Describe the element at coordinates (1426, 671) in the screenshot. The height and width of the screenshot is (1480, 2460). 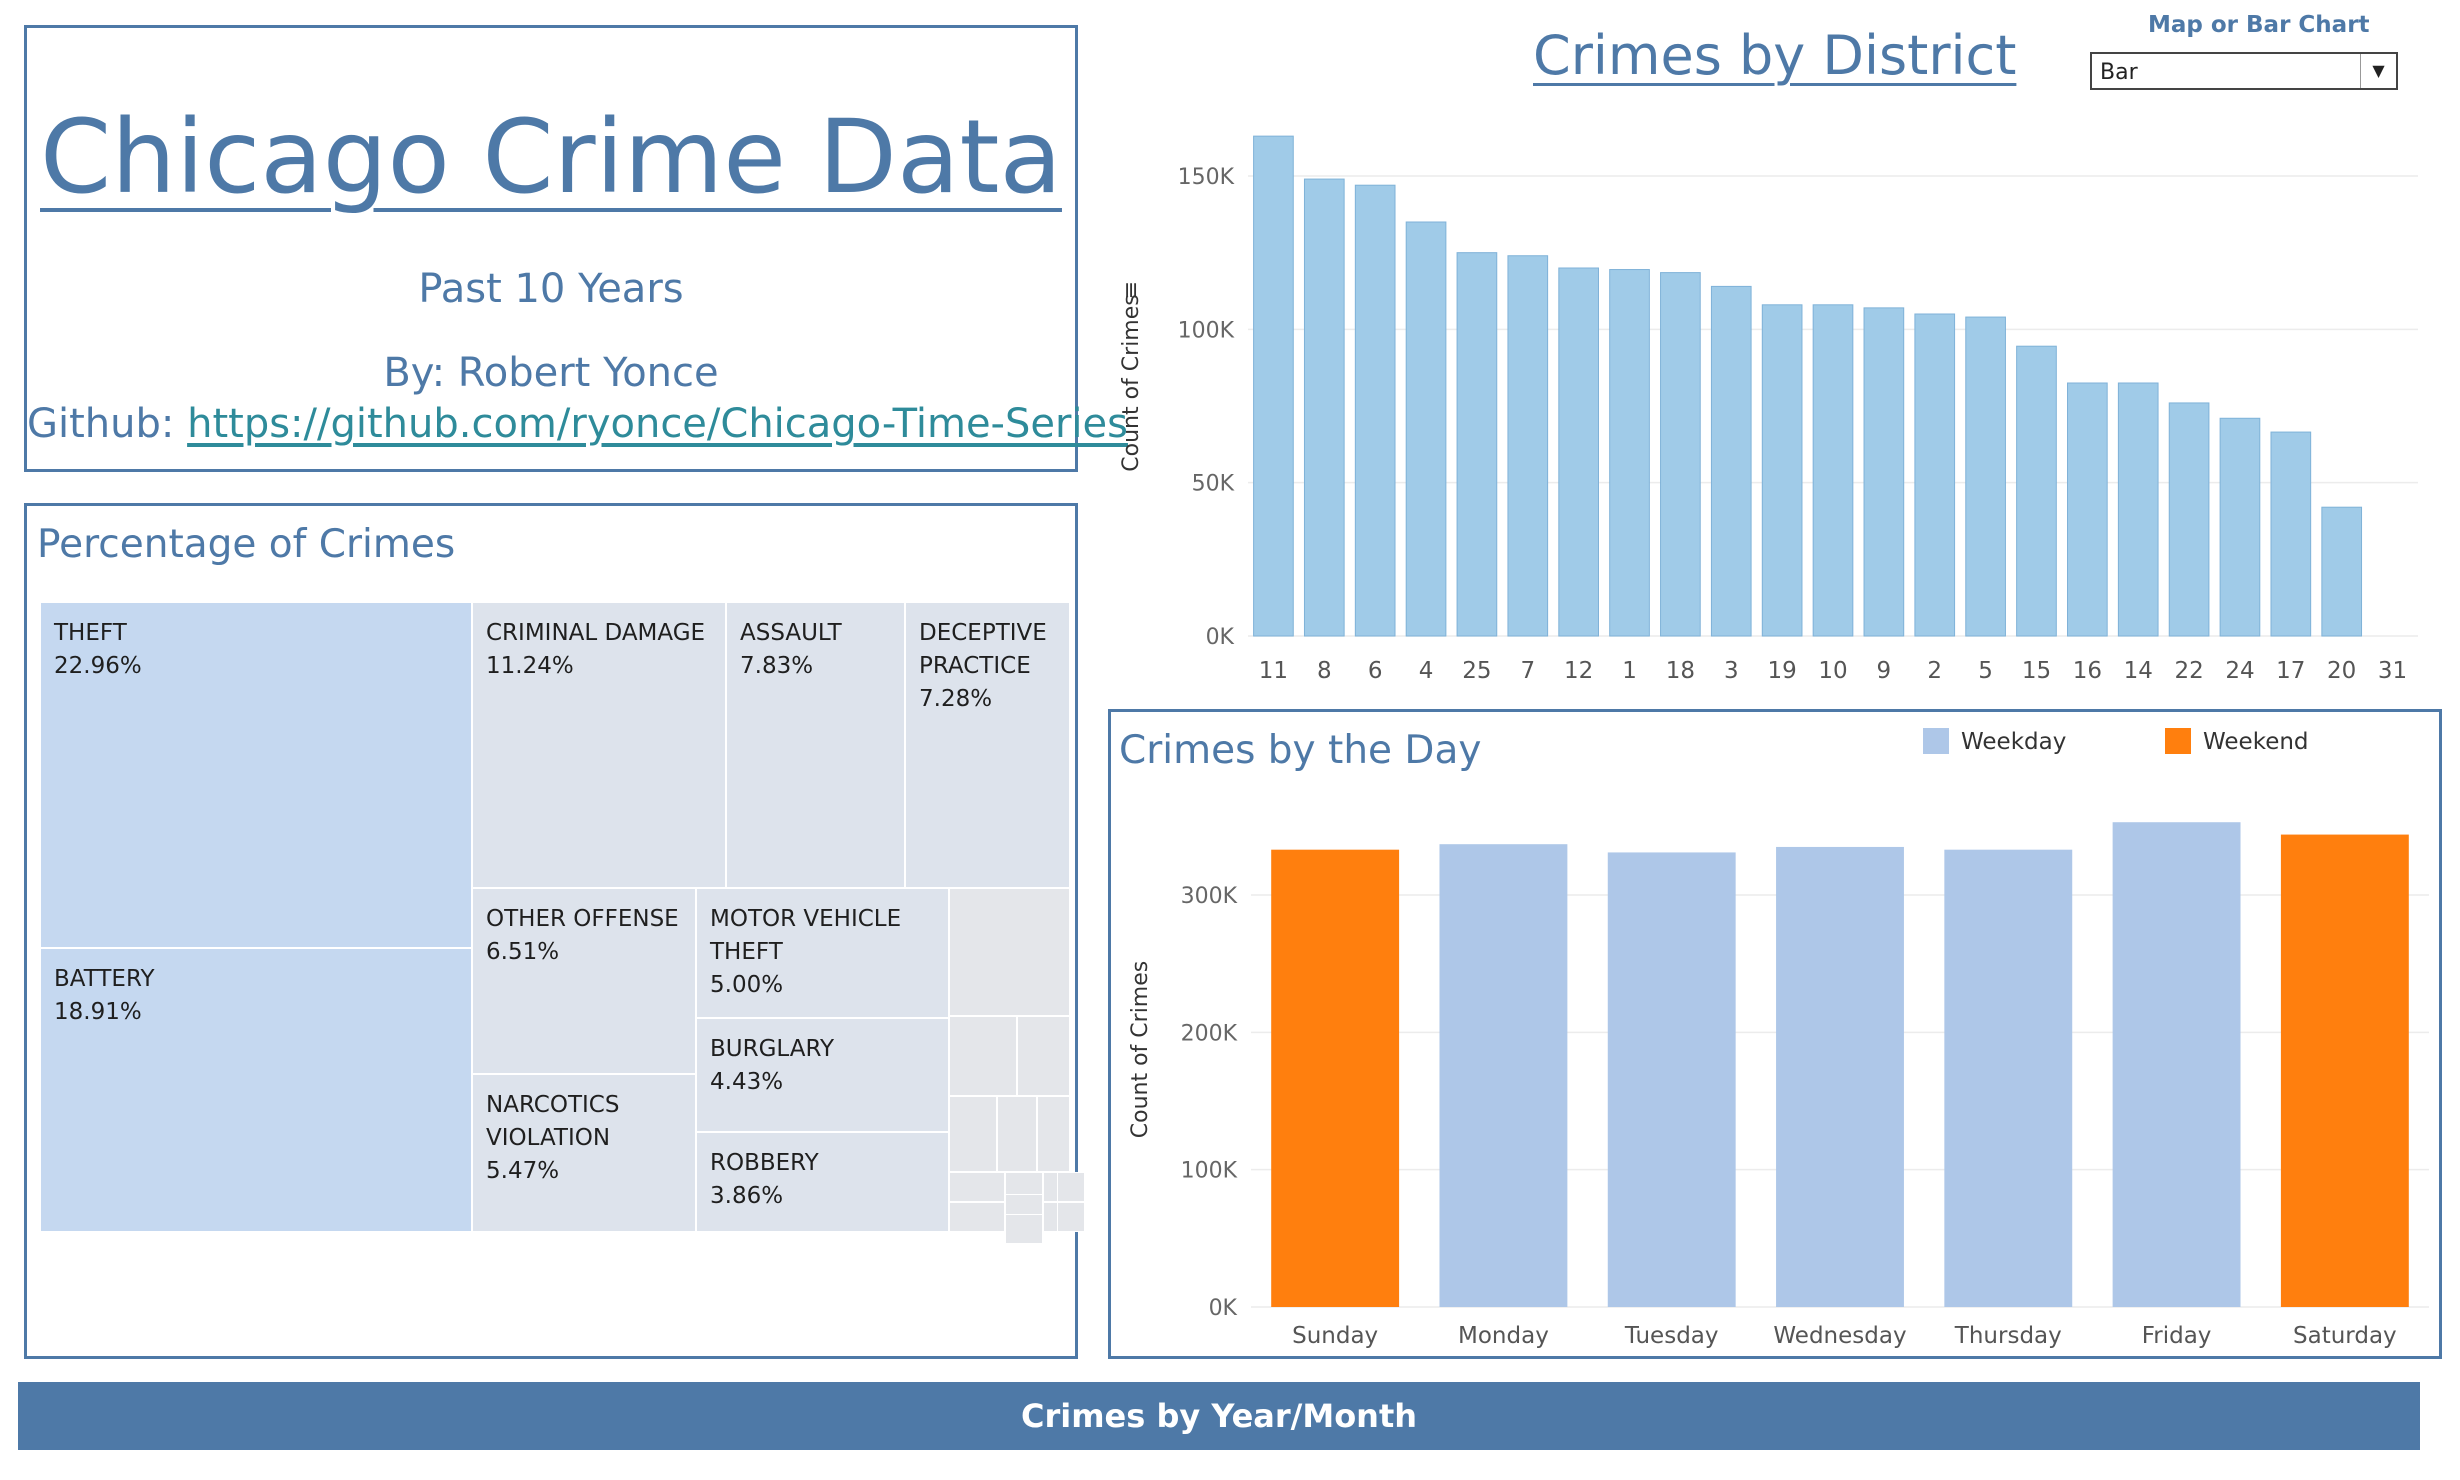
I see `x-tick-label: 4` at that location.